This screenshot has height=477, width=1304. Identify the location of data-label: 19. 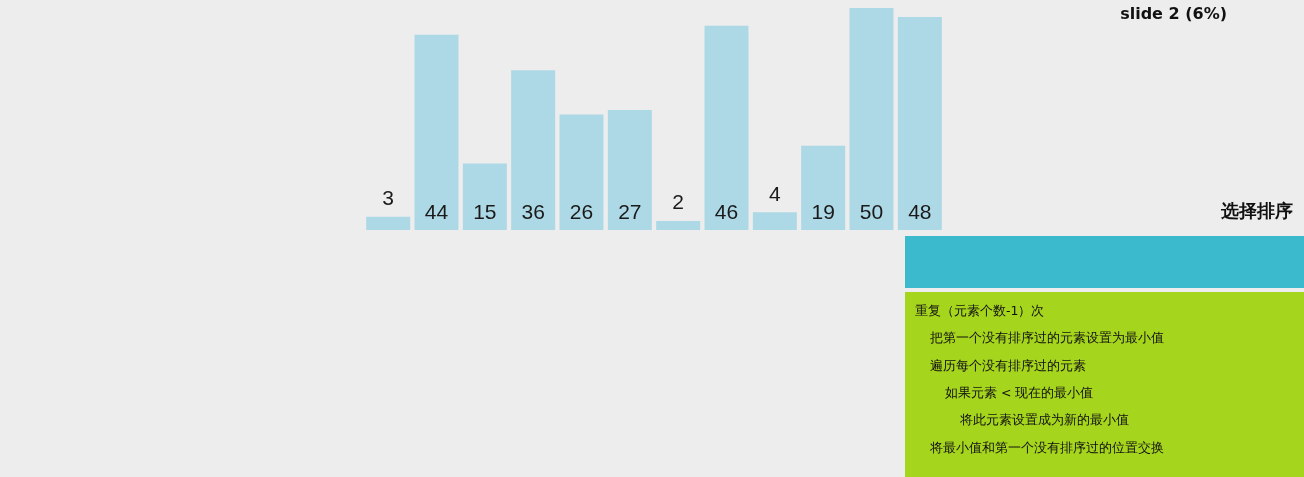
(823, 212).